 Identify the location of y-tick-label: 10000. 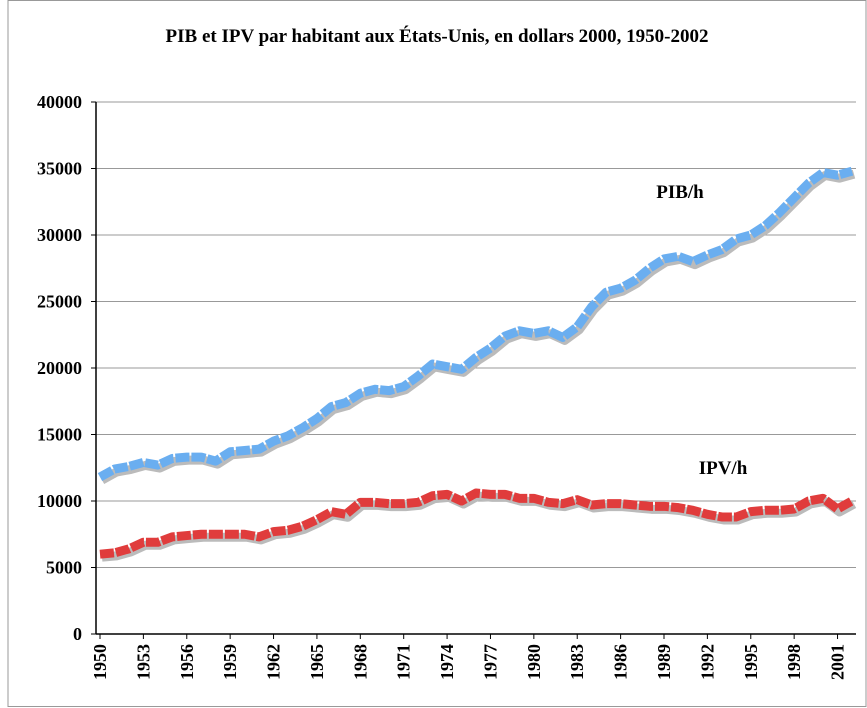
(59, 501).